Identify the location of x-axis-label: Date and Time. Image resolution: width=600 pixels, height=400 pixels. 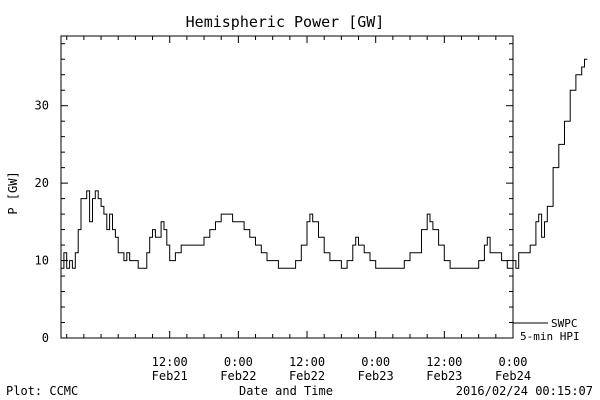
(286, 391).